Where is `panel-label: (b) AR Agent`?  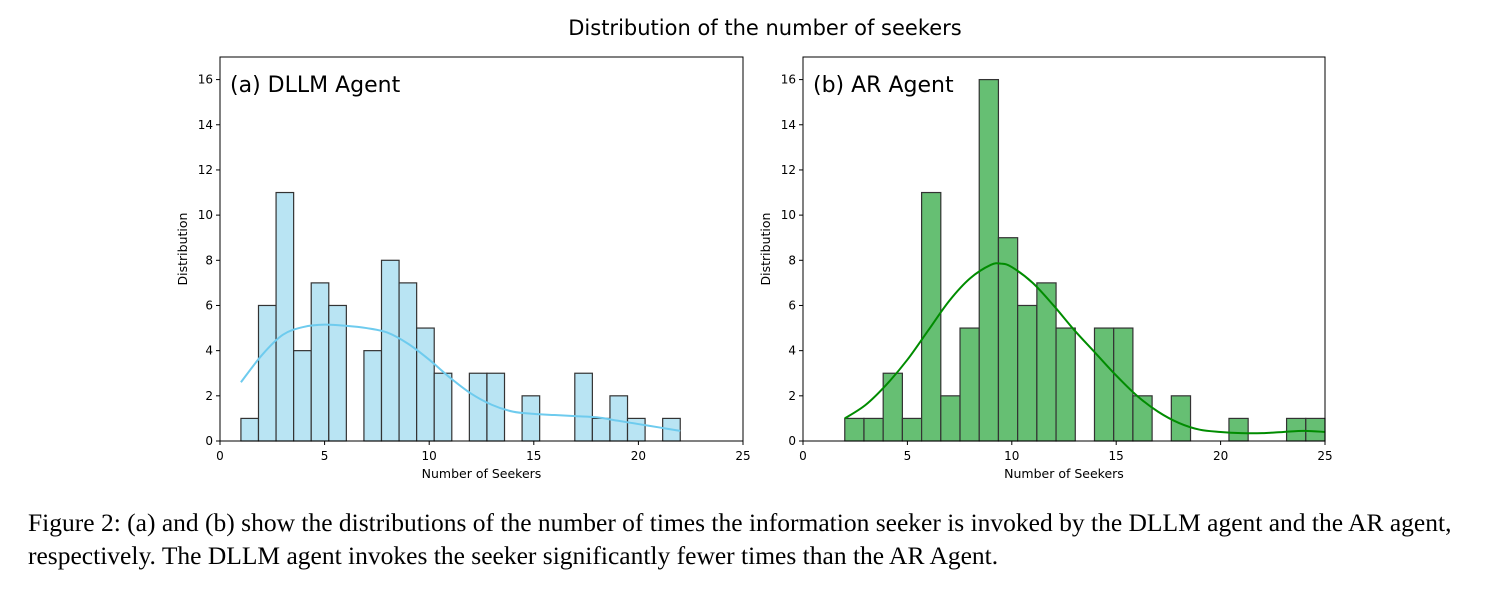 panel-label: (b) AR Agent is located at coordinates (883, 85).